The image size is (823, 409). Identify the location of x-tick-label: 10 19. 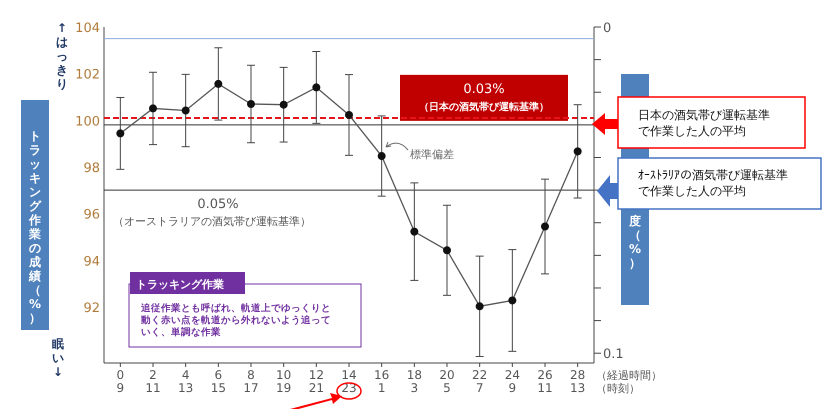
(284, 381).